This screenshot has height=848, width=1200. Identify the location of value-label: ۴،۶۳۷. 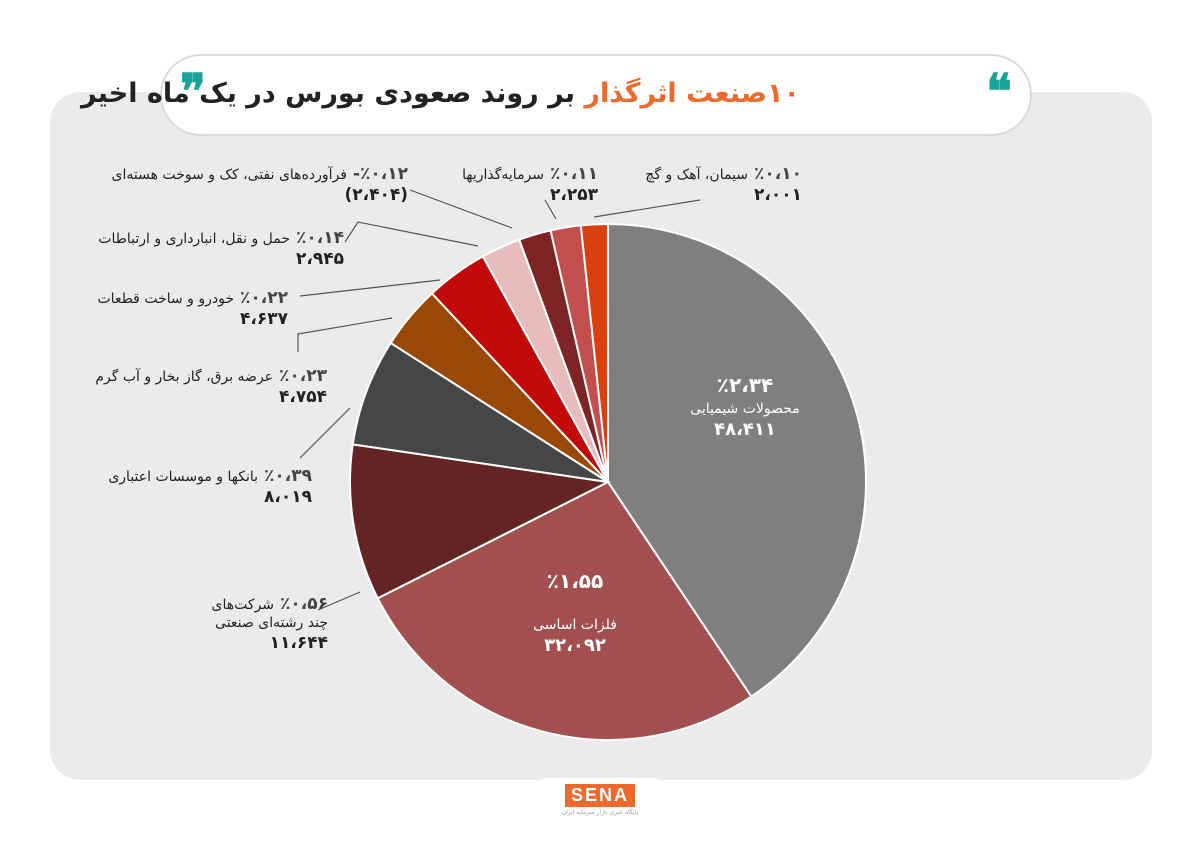
(264, 319).